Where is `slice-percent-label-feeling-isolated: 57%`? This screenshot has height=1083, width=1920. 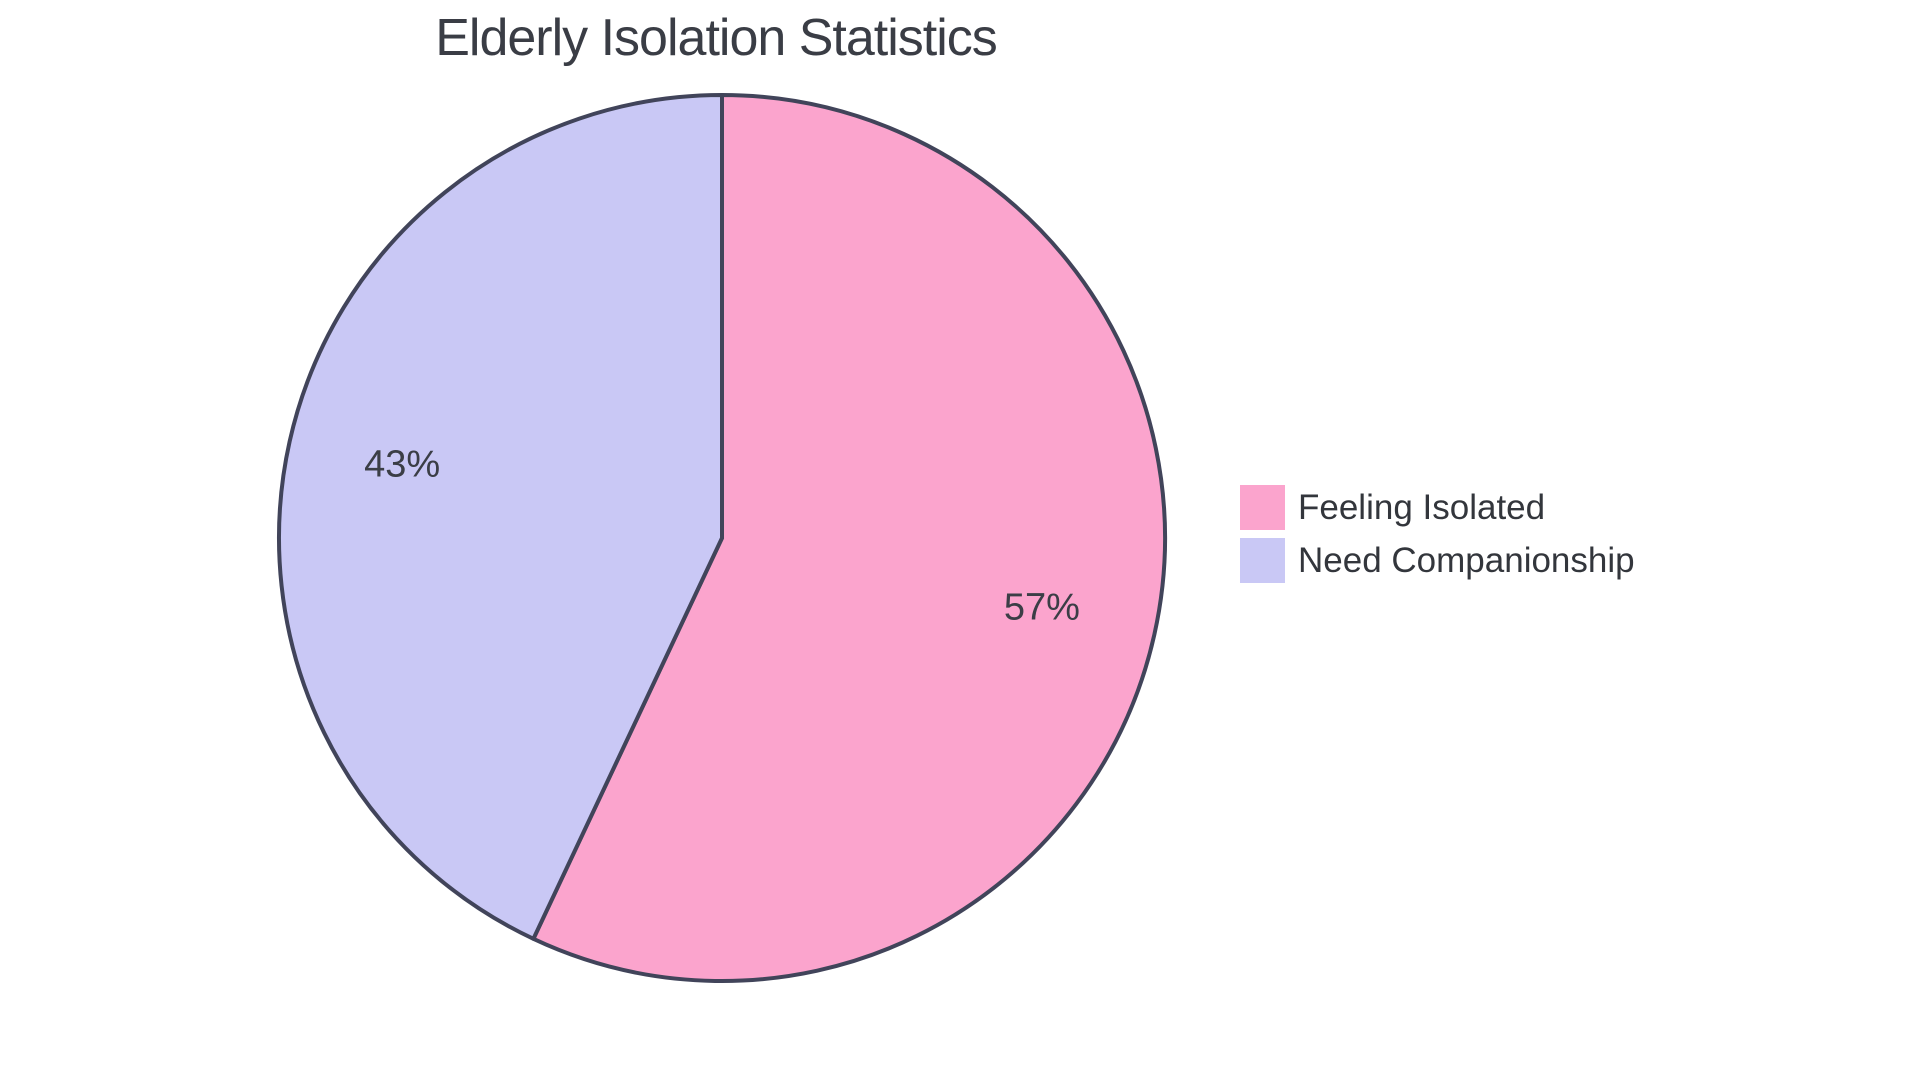 slice-percent-label-feeling-isolated: 57% is located at coordinates (1042, 608).